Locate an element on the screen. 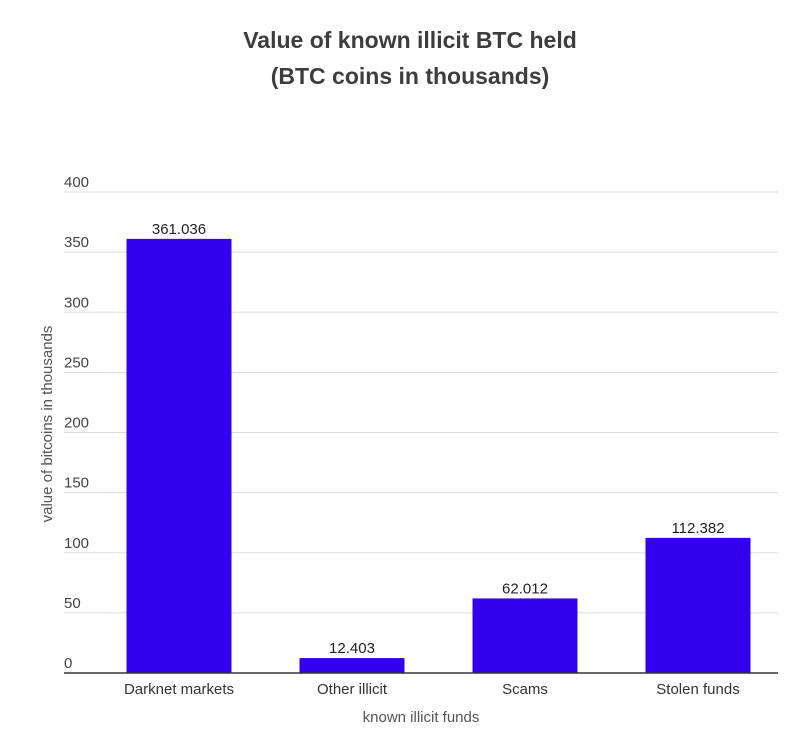 This screenshot has height=747, width=807. y-axis-title: value of bitcoins in thousands is located at coordinates (47, 424).